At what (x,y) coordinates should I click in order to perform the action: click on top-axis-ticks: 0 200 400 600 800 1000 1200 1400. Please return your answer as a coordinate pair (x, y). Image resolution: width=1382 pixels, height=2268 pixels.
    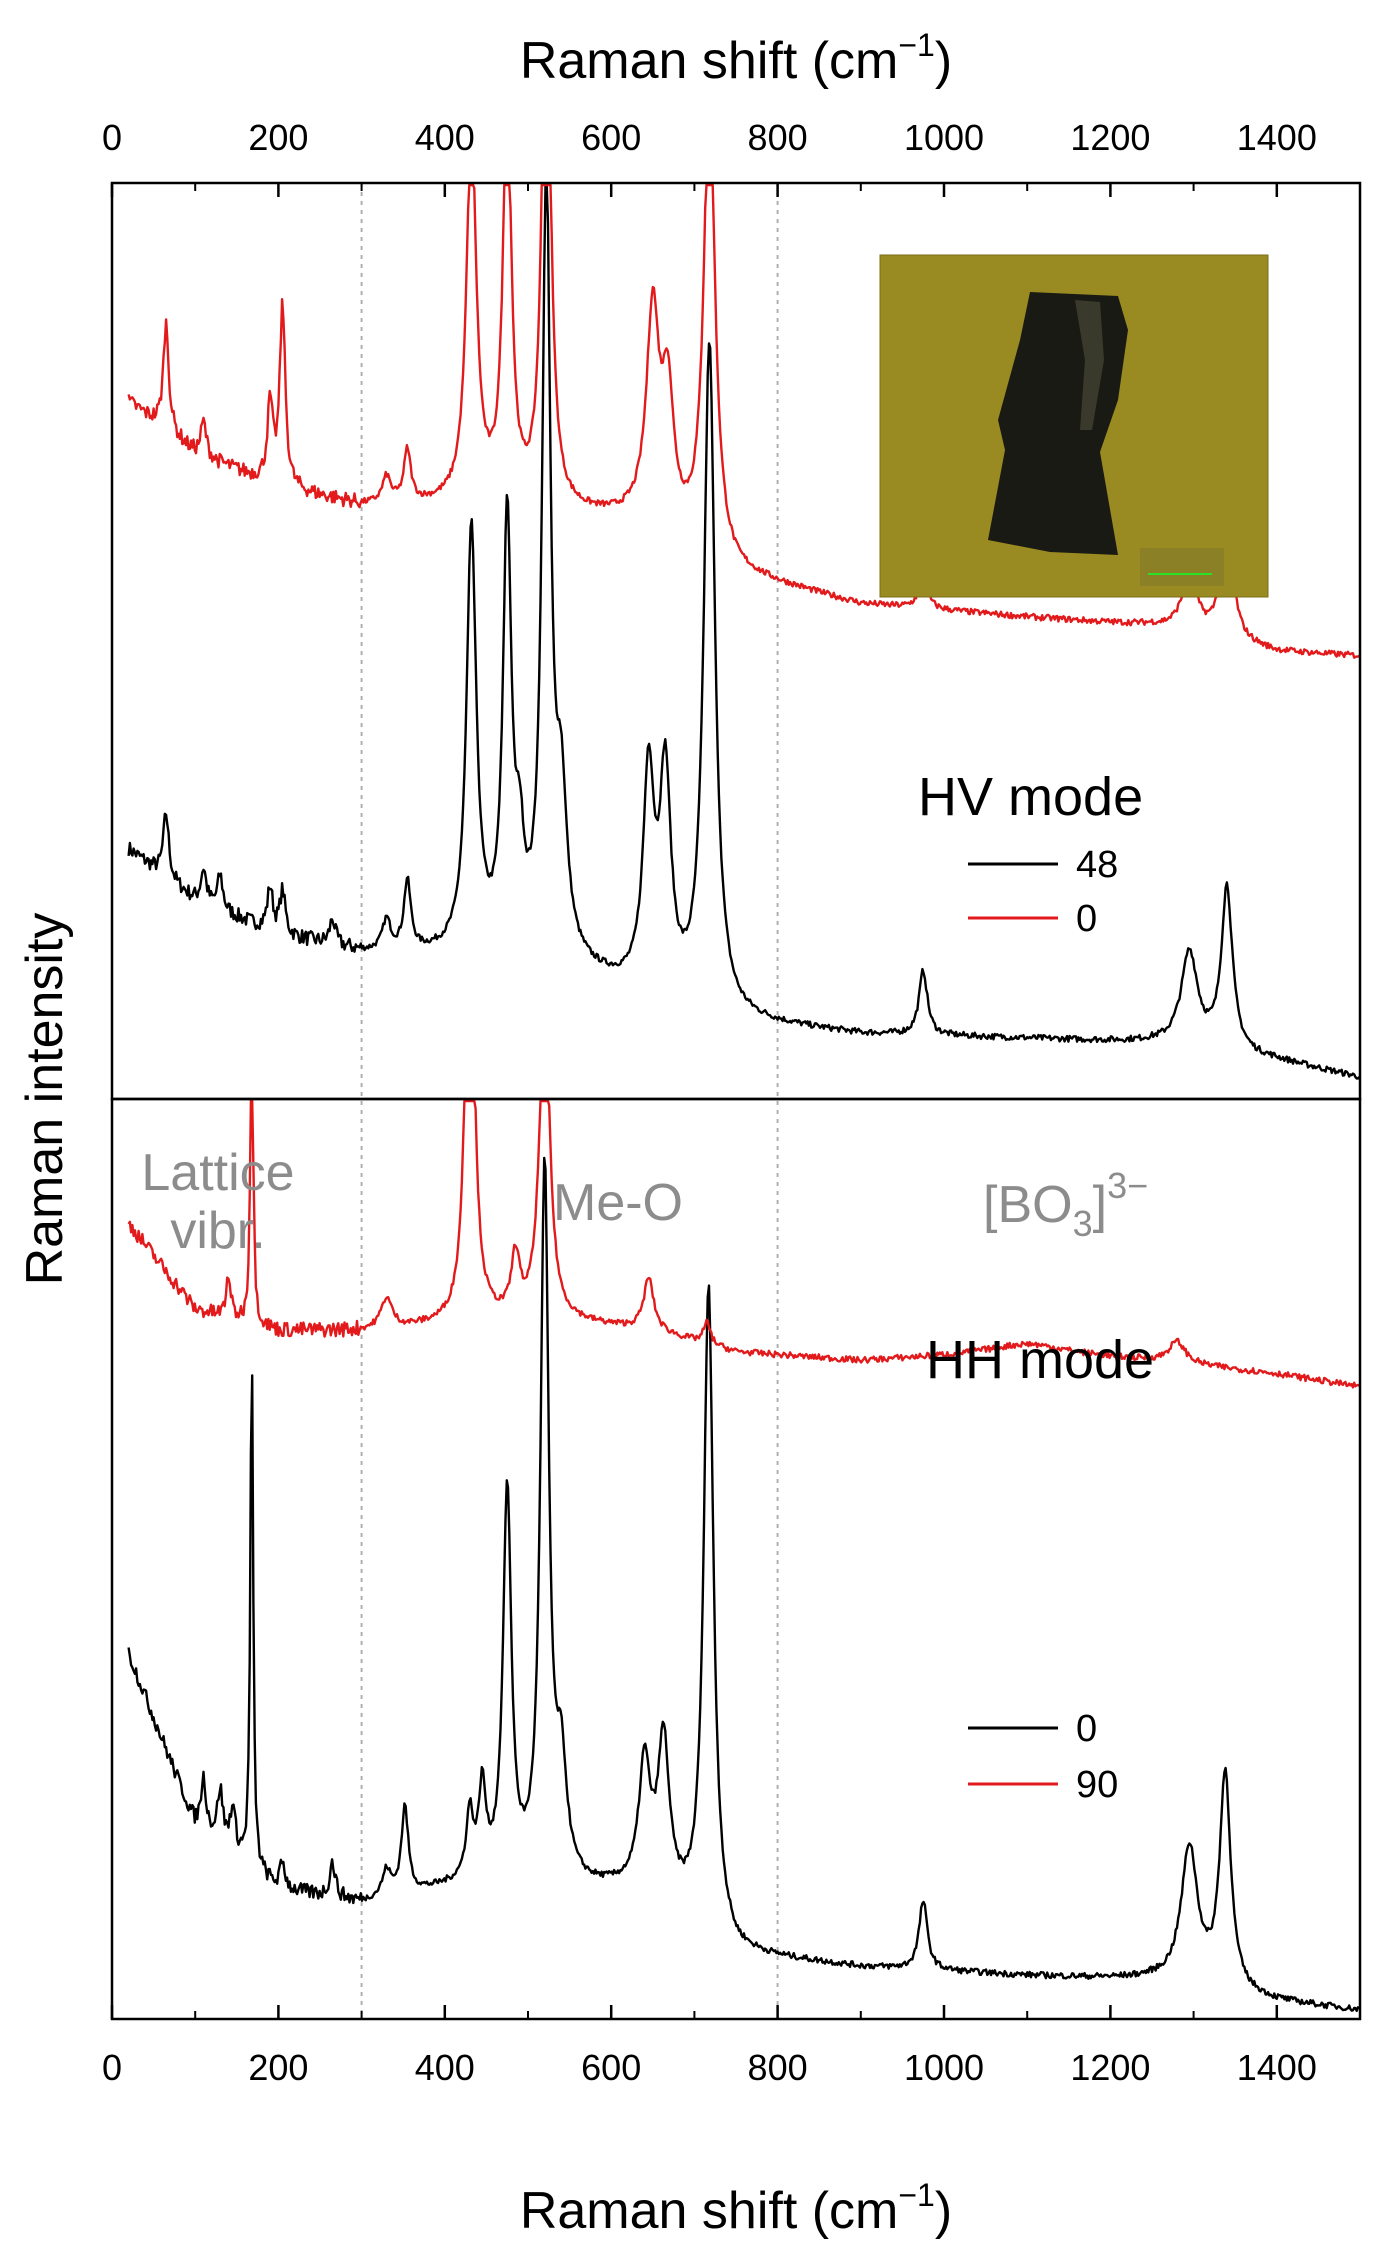
    Looking at the image, I should click on (709, 157).